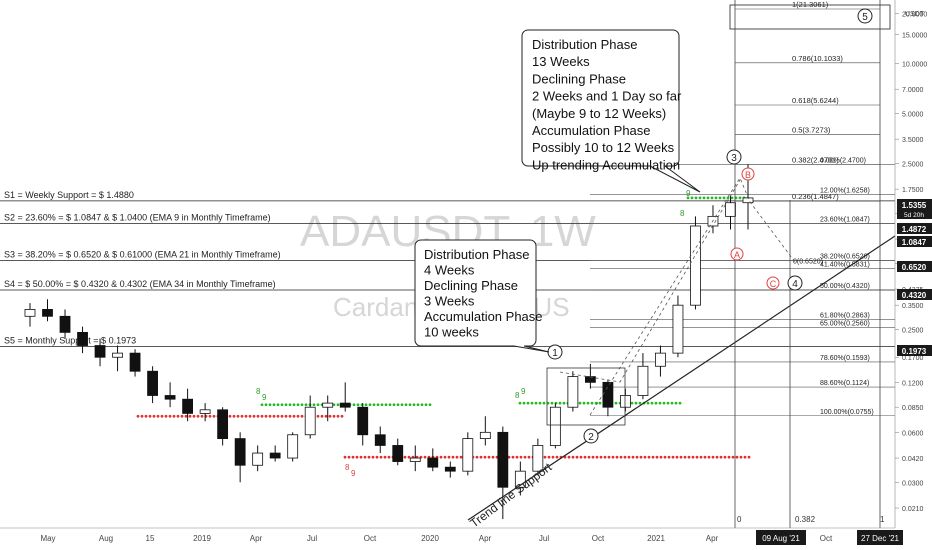 The height and width of the screenshot is (550, 932). I want to click on price-tick-label: 2.5000, so click(913, 164).